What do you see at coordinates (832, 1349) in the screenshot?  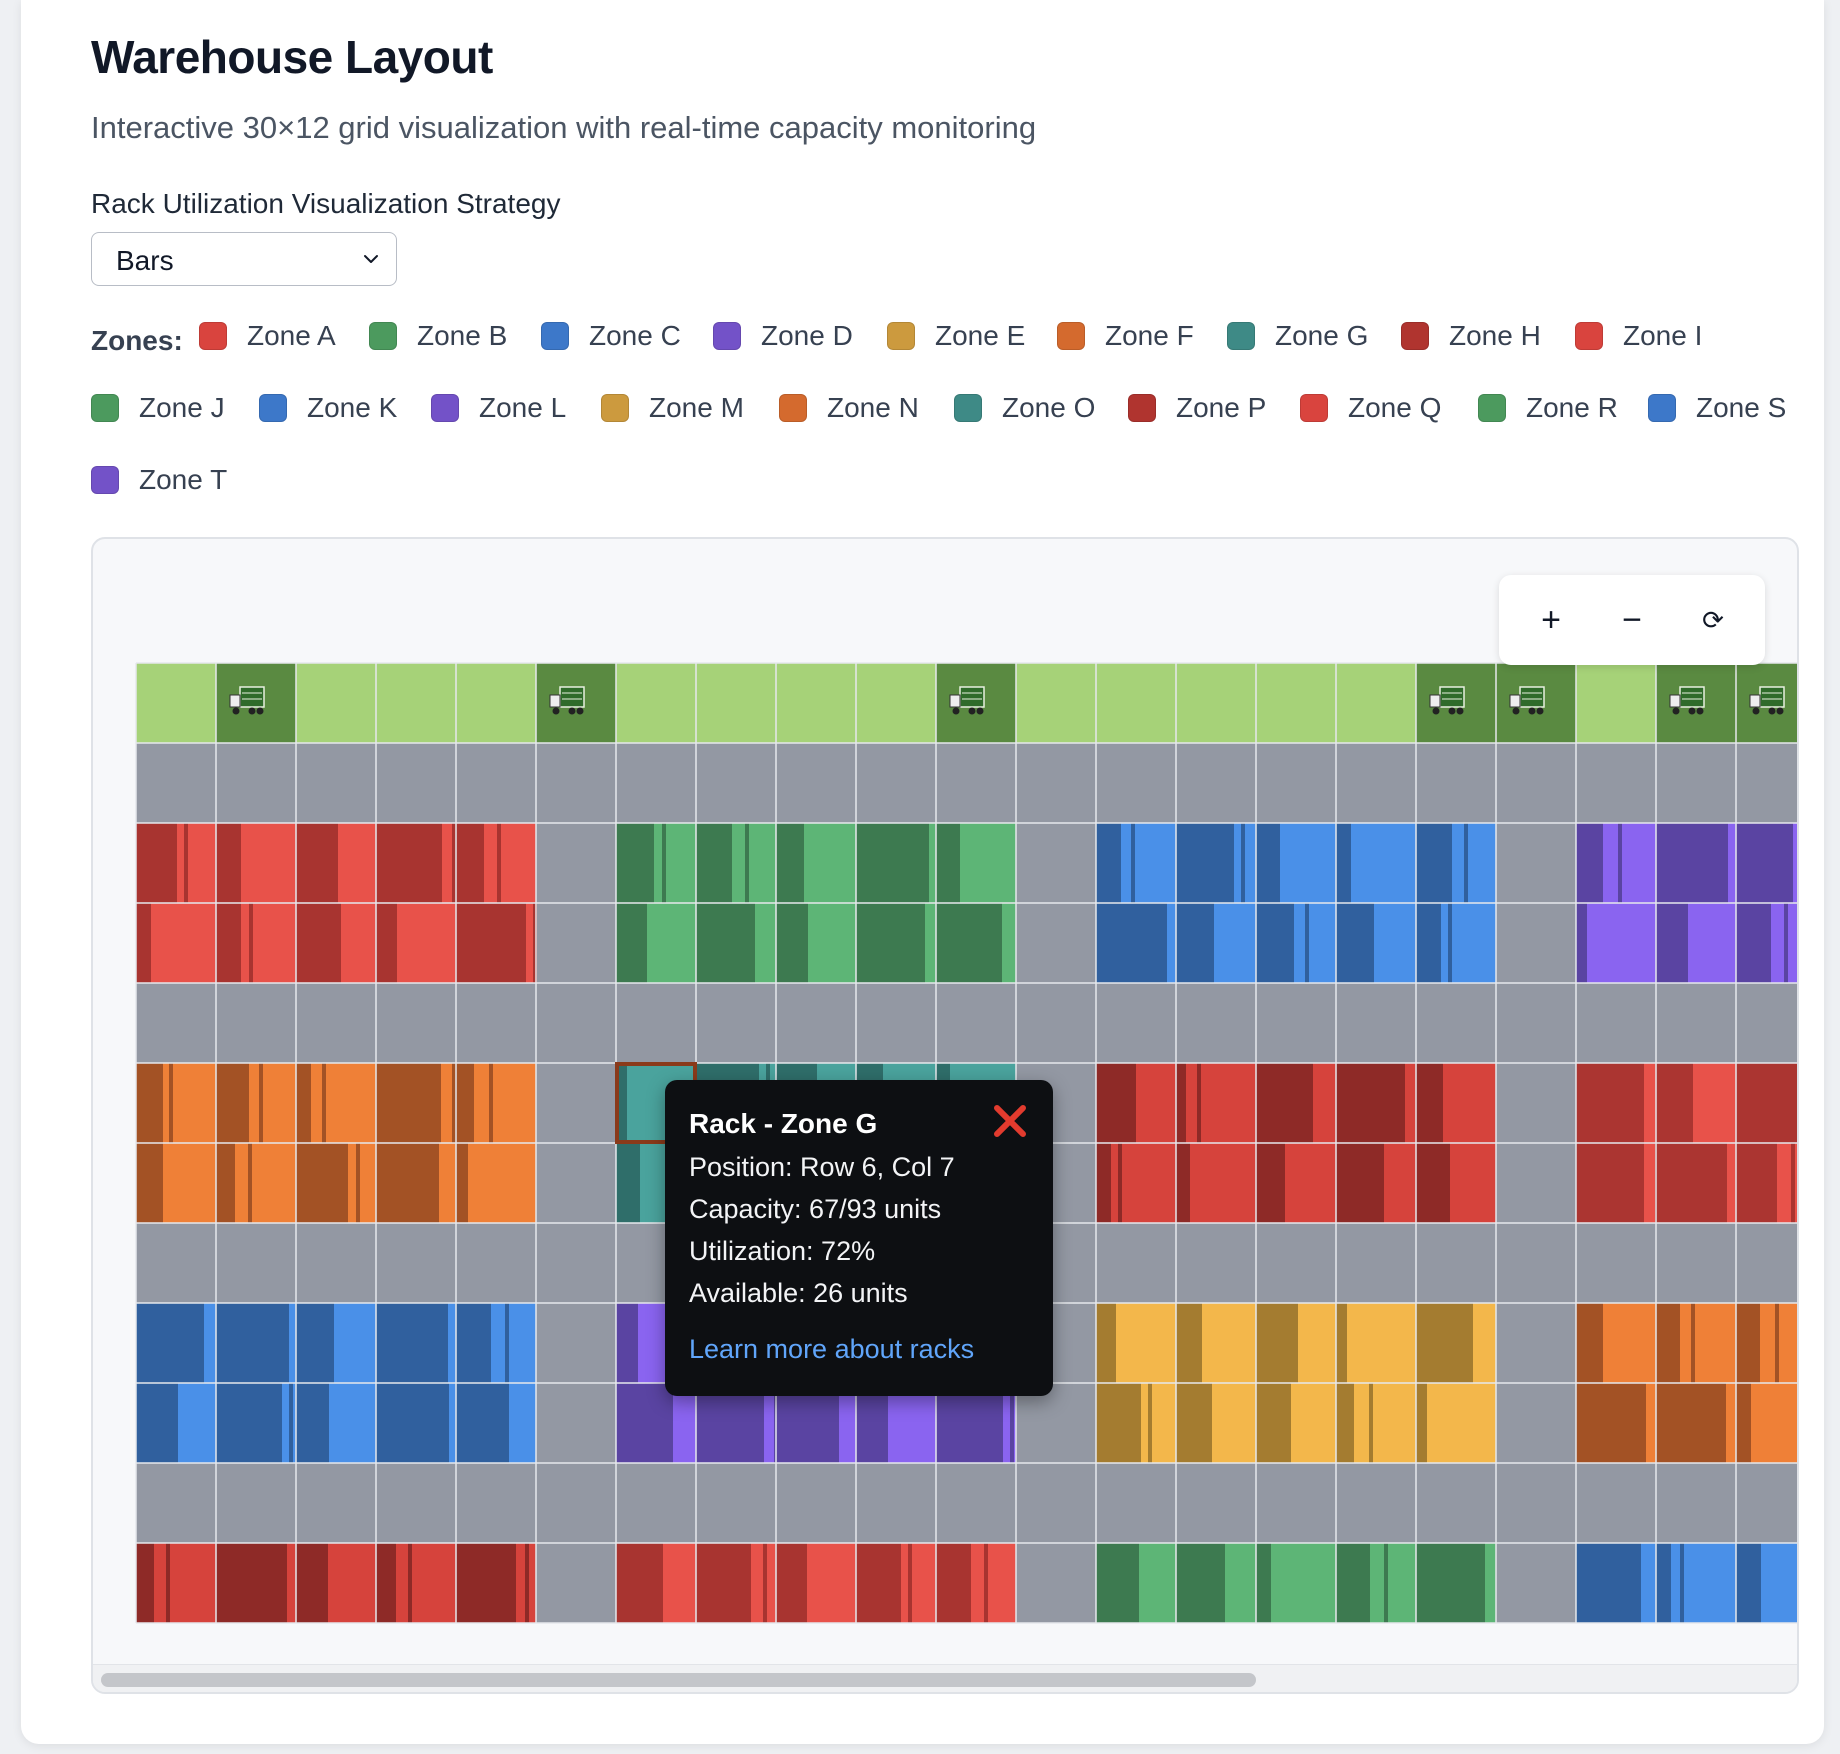 I see `learn-more-link: Learn more about racks` at bounding box center [832, 1349].